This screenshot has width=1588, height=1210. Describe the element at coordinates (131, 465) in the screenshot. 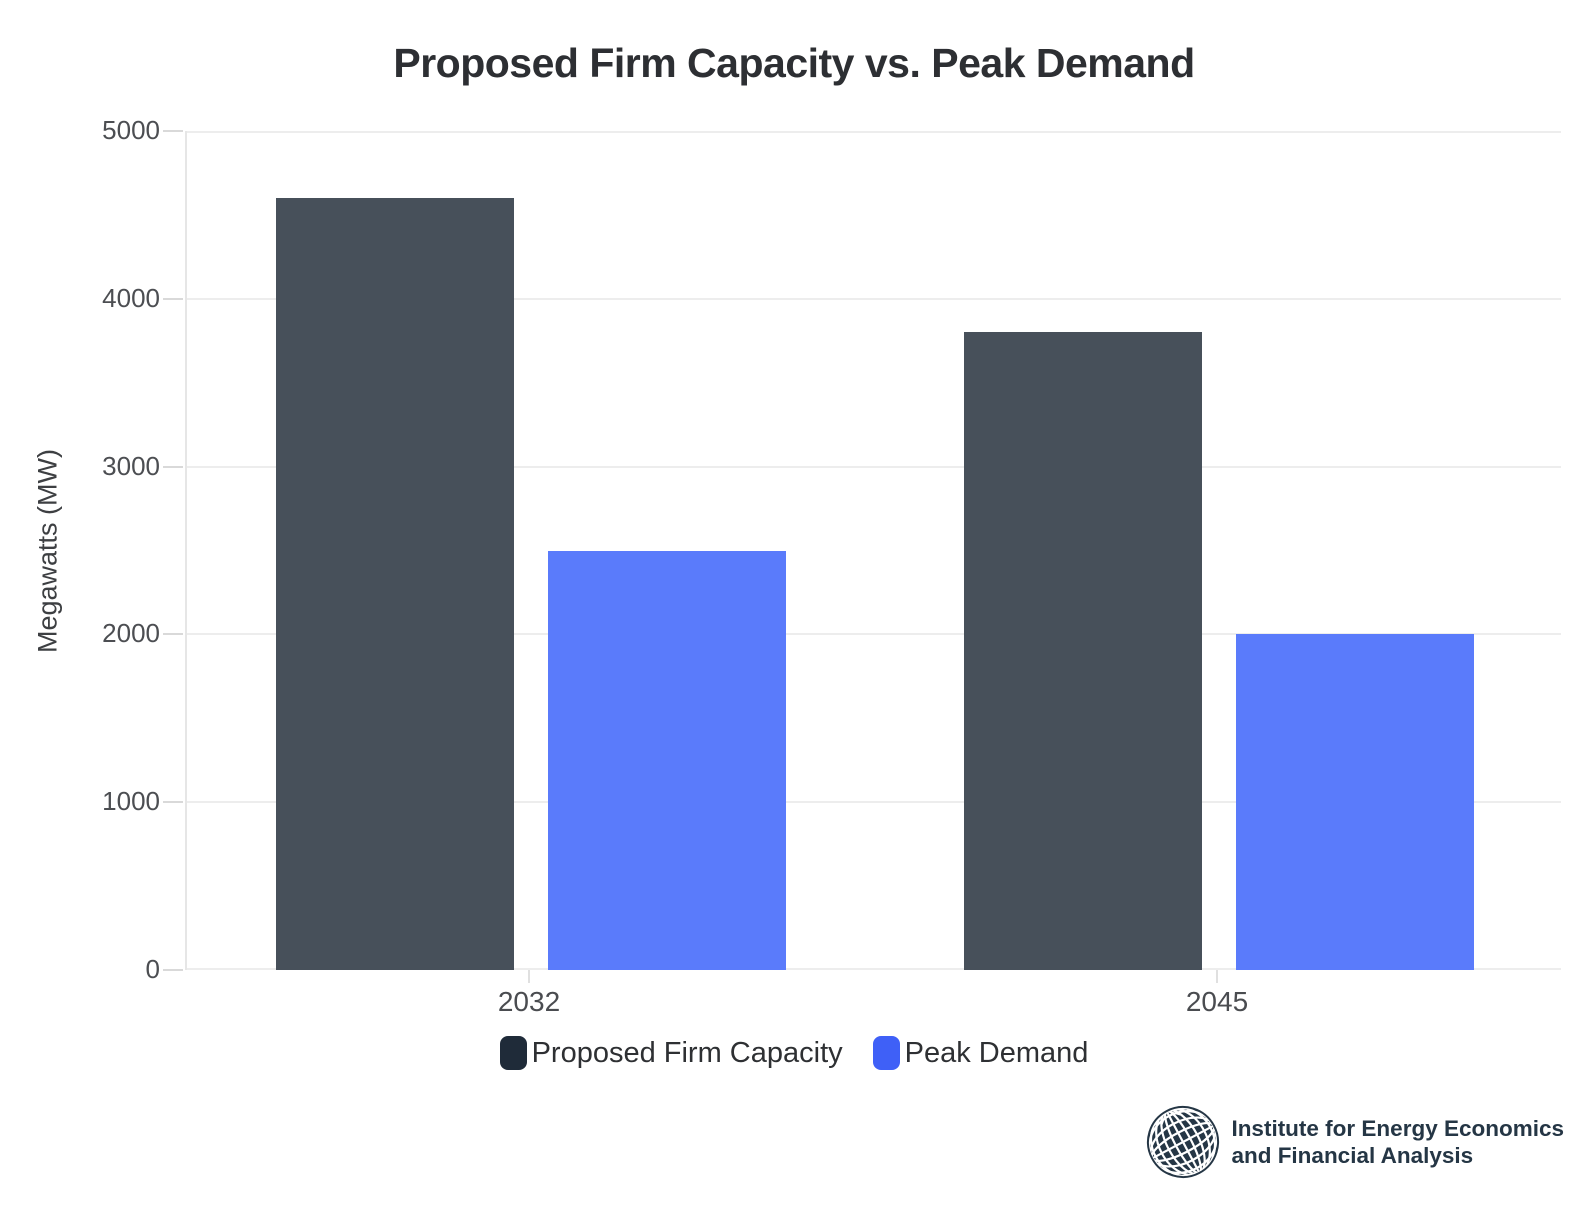

I see `y-tick-label-3000: 3000` at that location.